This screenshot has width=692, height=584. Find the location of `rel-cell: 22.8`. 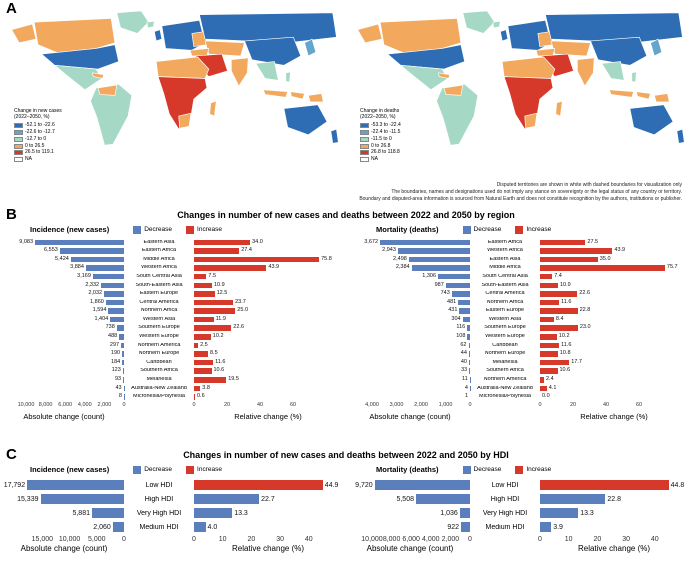

rel-cell: 22.8 is located at coordinates (614, 311).